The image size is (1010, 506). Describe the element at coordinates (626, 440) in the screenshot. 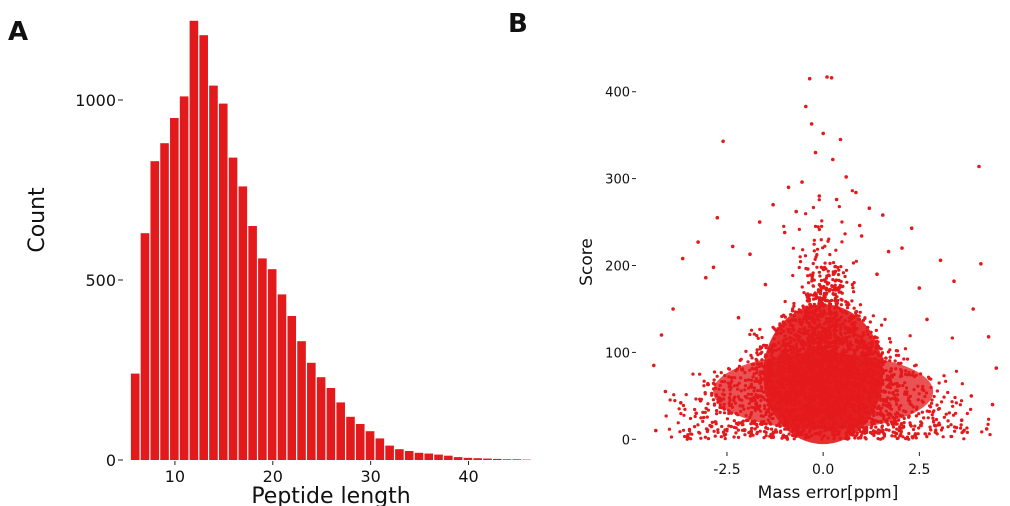

I see `scatter-y-tick-label: 0` at that location.